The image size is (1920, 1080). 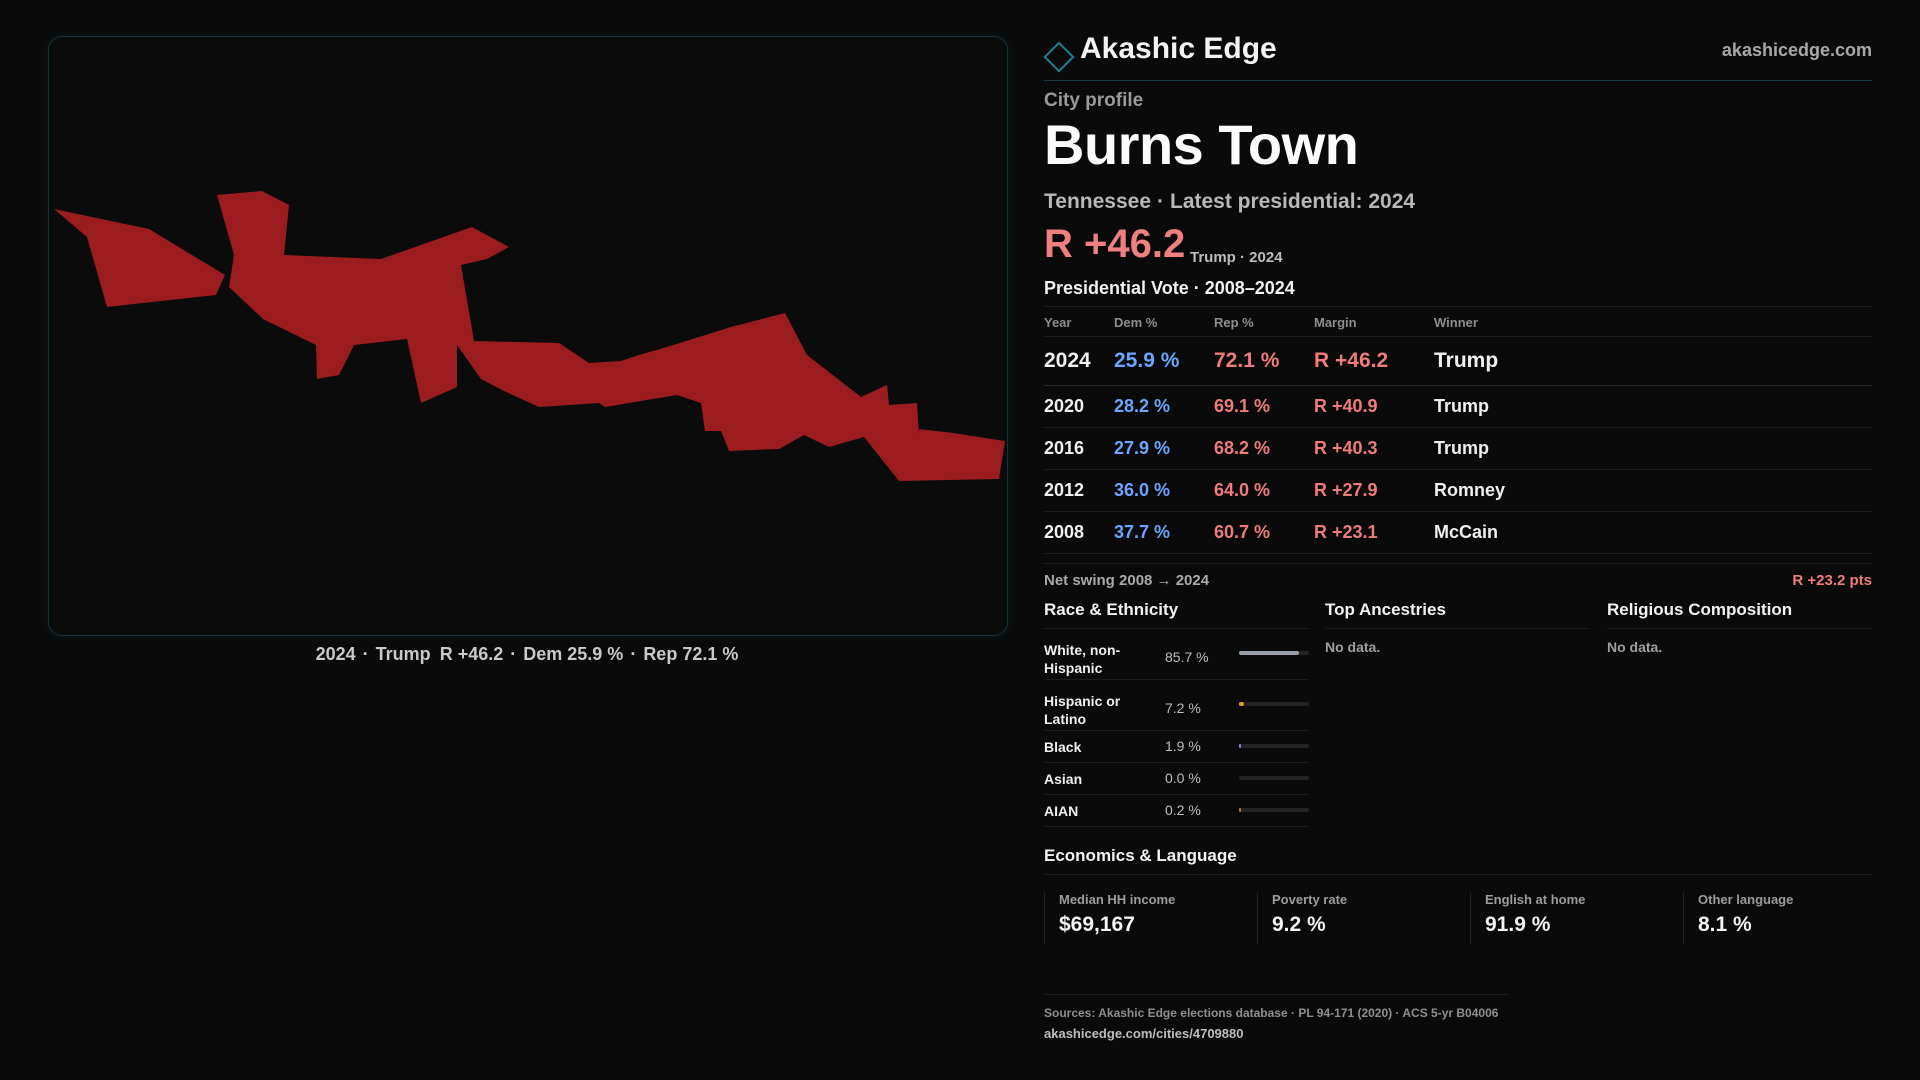 I want to click on race-pct: 1.9 %, so click(x=1183, y=746).